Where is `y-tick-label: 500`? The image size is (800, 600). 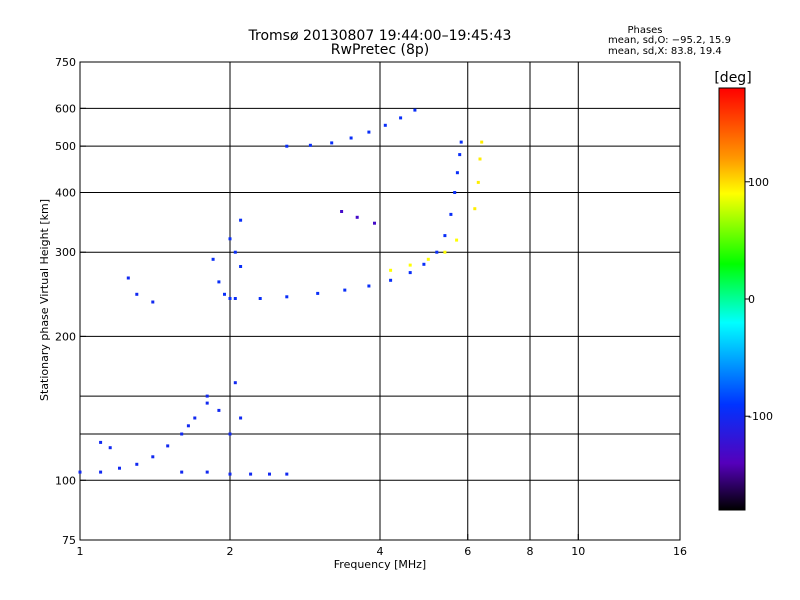 y-tick-label: 500 is located at coordinates (65, 146).